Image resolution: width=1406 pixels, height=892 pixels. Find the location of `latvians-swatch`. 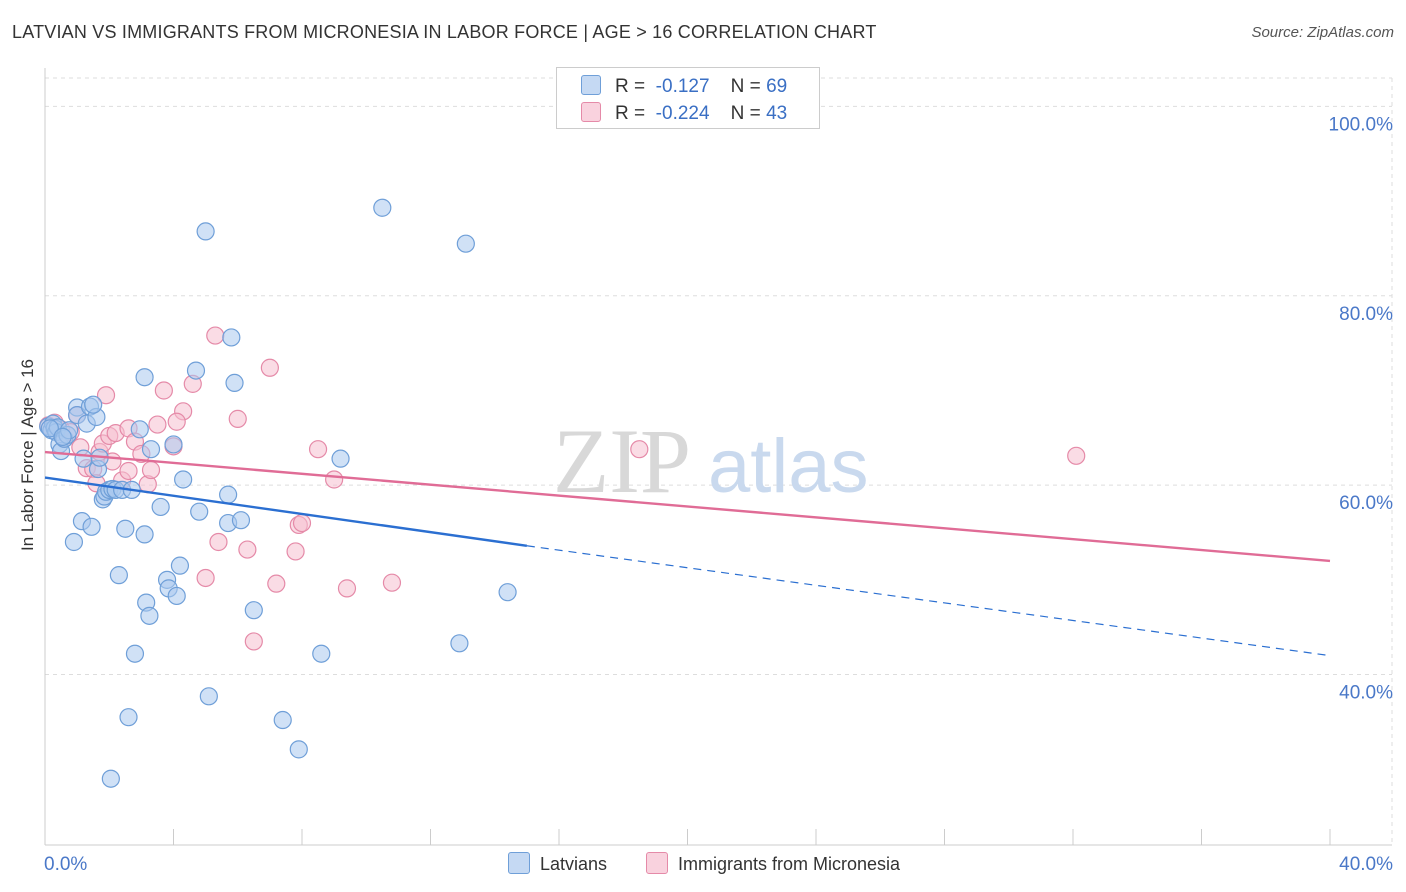

latvians-swatch is located at coordinates (591, 85).